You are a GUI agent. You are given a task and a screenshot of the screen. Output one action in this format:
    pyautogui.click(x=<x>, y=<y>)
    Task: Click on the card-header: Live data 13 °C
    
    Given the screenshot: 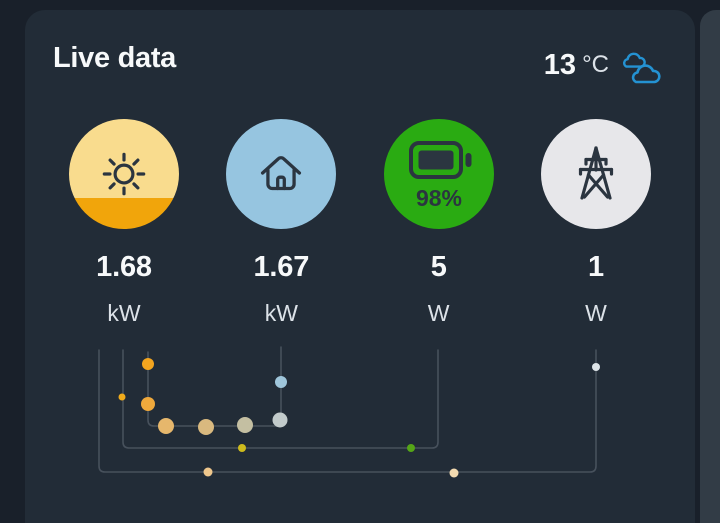 What is the action you would take?
    pyautogui.click(x=362, y=65)
    